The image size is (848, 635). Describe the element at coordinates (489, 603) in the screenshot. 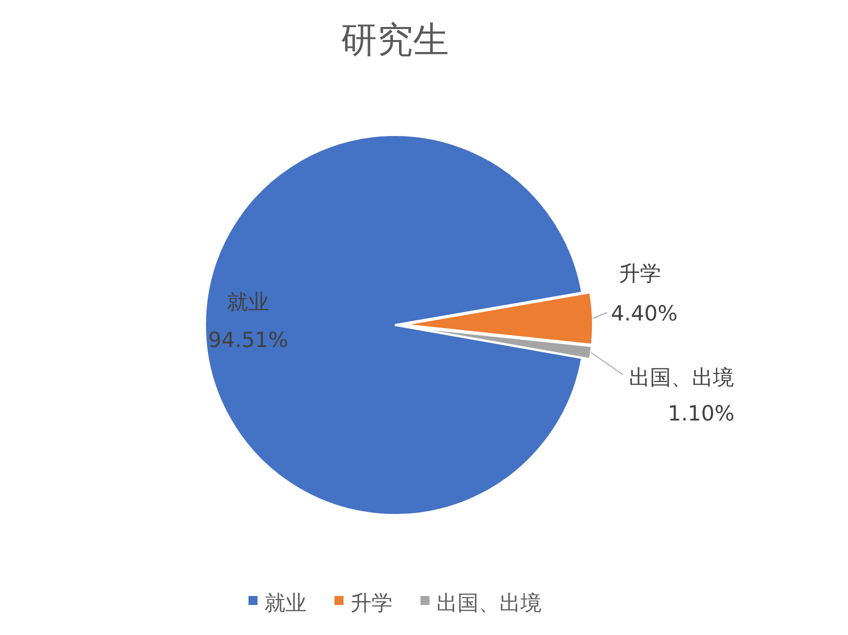

I see `legend-label: 出国、出境` at that location.